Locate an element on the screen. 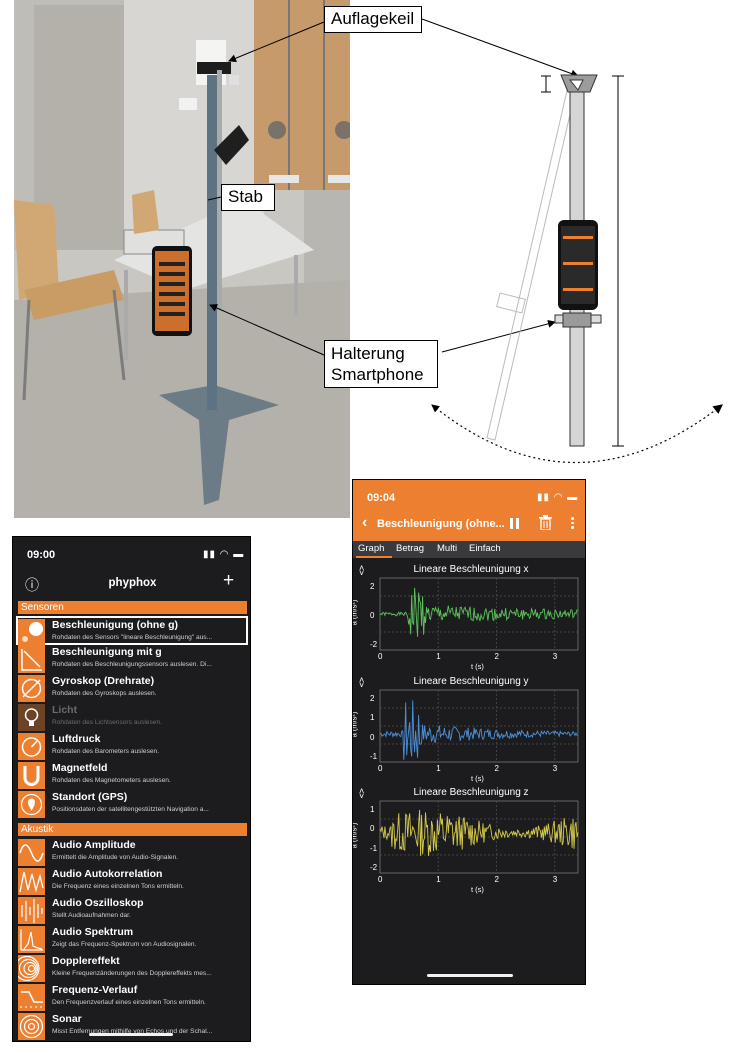 This screenshot has height=1053, width=732. location-icon is located at coordinates (31, 804).